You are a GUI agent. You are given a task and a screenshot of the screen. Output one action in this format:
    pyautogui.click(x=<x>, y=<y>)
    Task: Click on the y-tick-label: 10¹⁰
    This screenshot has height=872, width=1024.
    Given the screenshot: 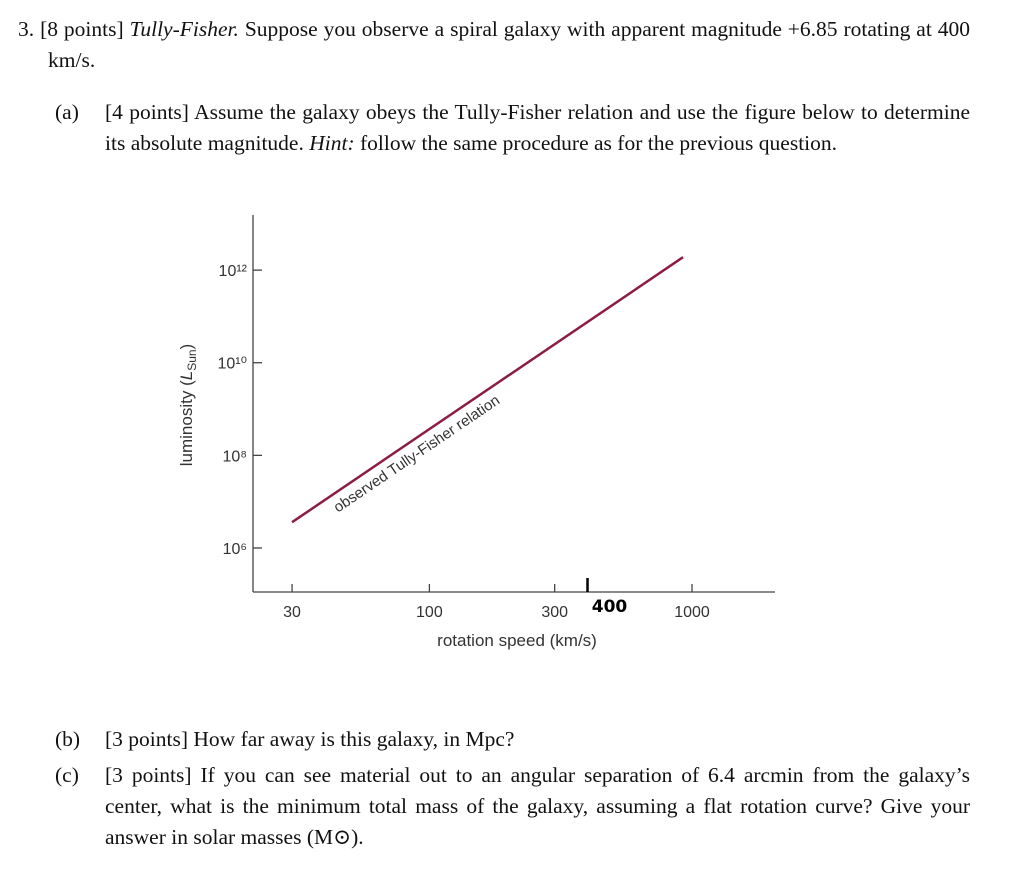 What is the action you would take?
    pyautogui.click(x=232, y=364)
    